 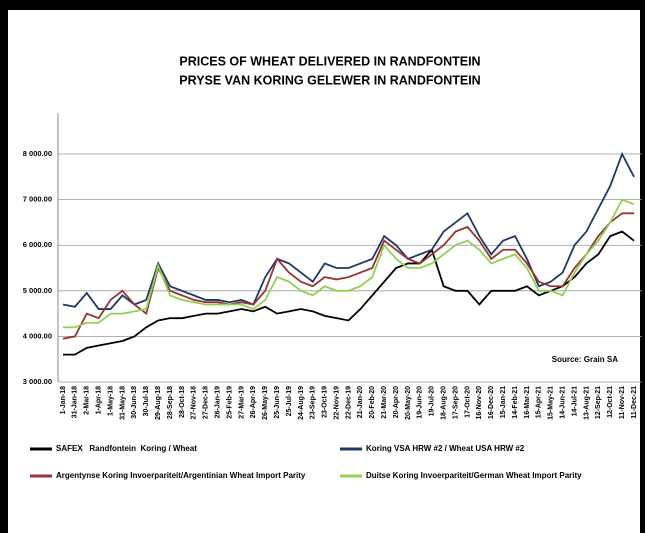 What do you see at coordinates (110, 401) in the screenshot?
I see `x-tick-label: 1-May-18` at bounding box center [110, 401].